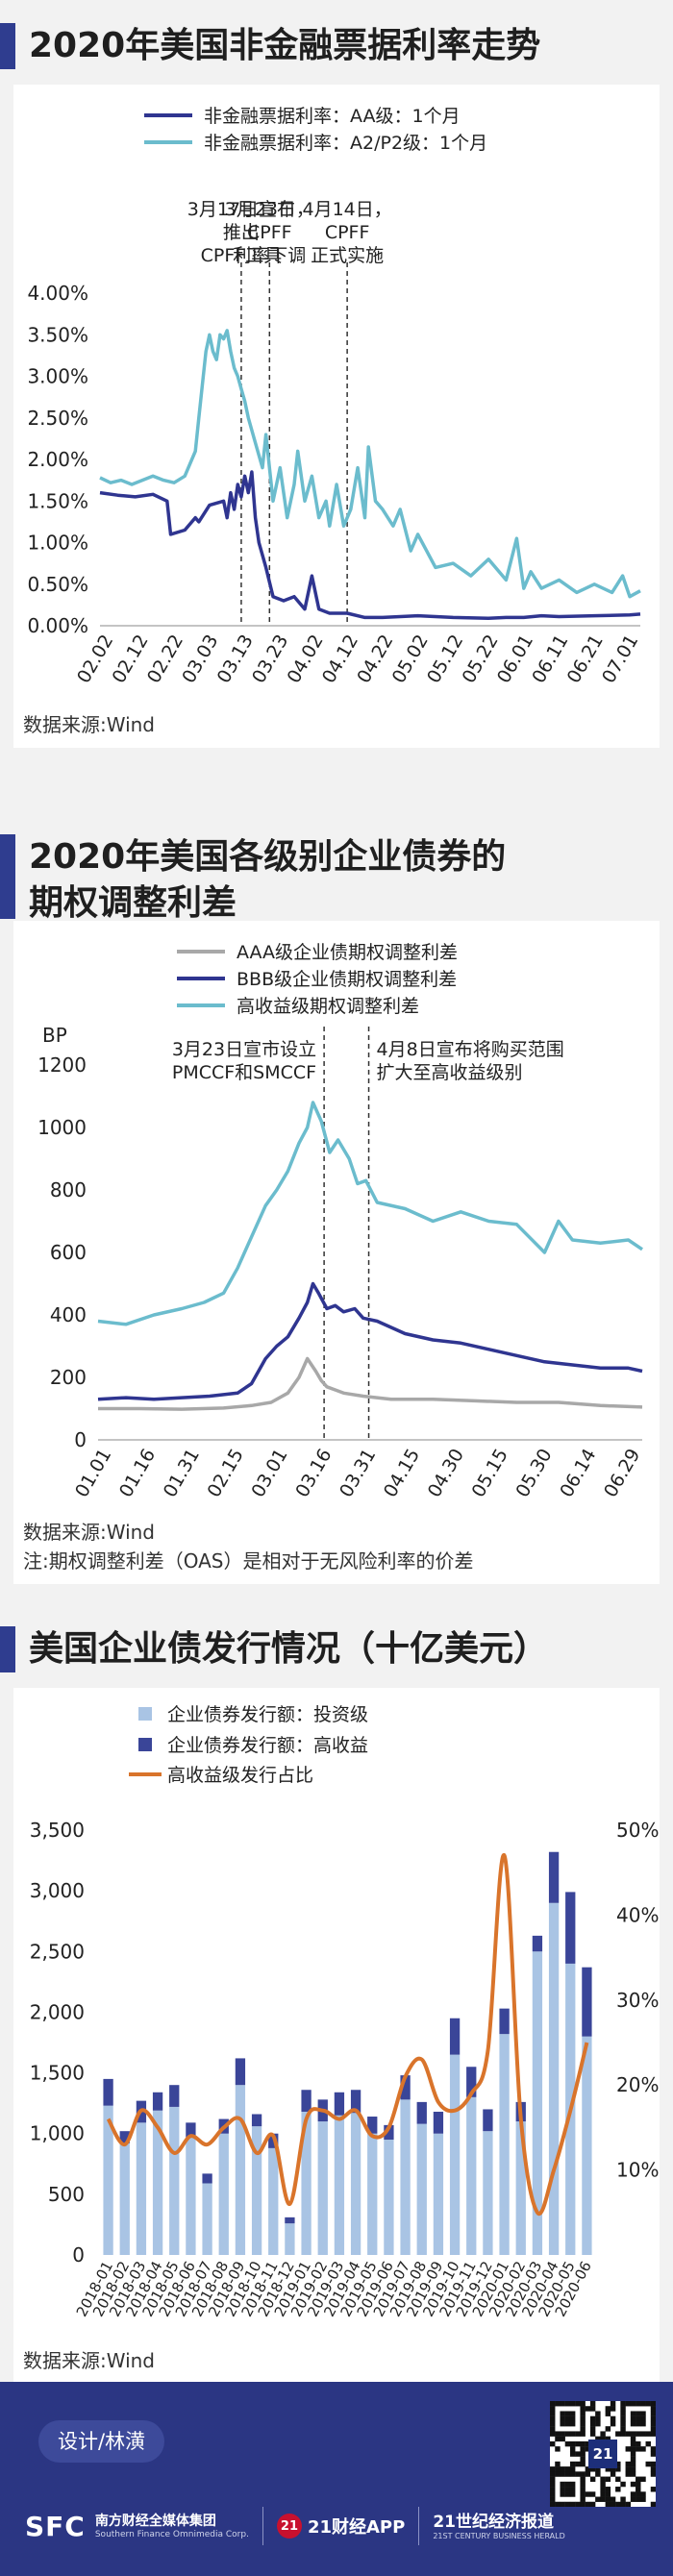 Image resolution: width=673 pixels, height=2576 pixels. Describe the element at coordinates (471, 1049) in the screenshot. I see `annotation-text: 4月8日宣布将购买范围` at that location.